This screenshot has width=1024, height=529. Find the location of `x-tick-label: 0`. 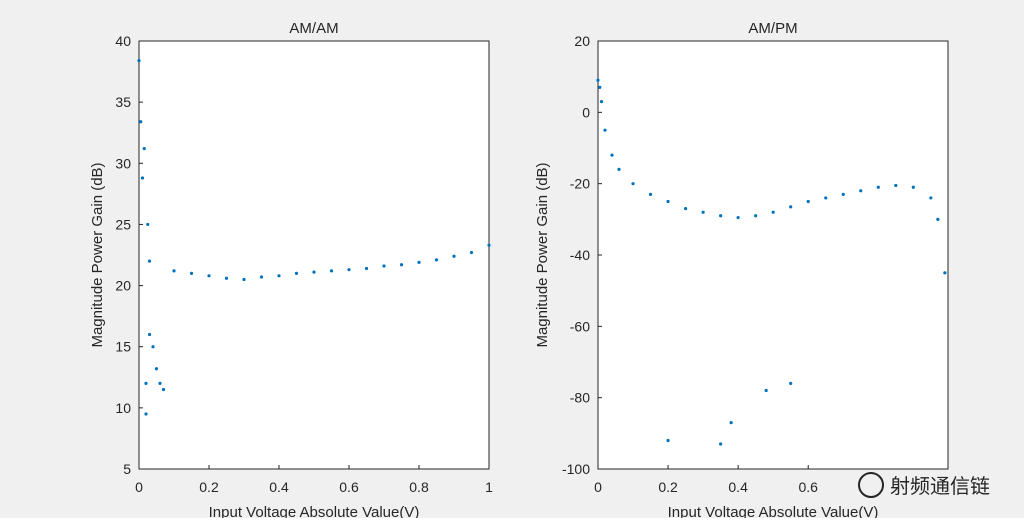

x-tick-label: 0 is located at coordinates (598, 487).